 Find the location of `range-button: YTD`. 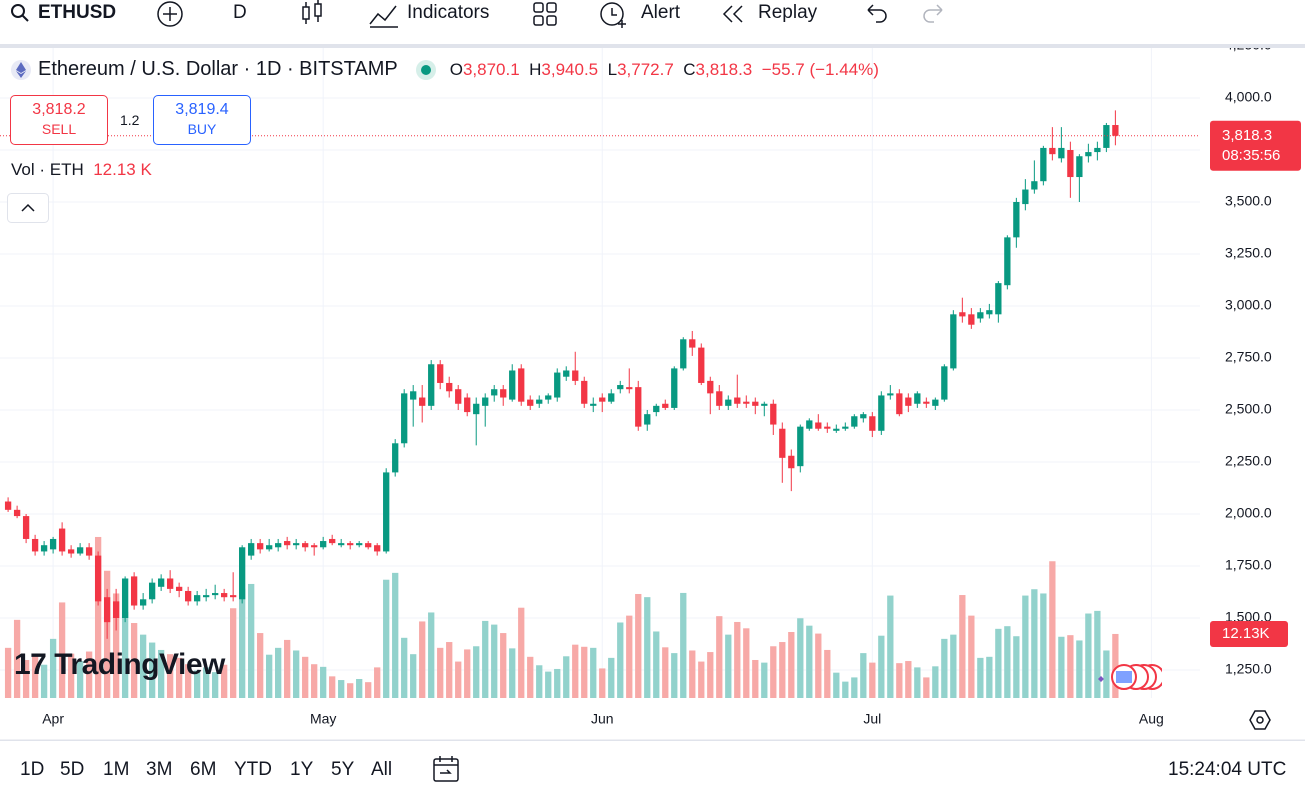

range-button: YTD is located at coordinates (253, 769).